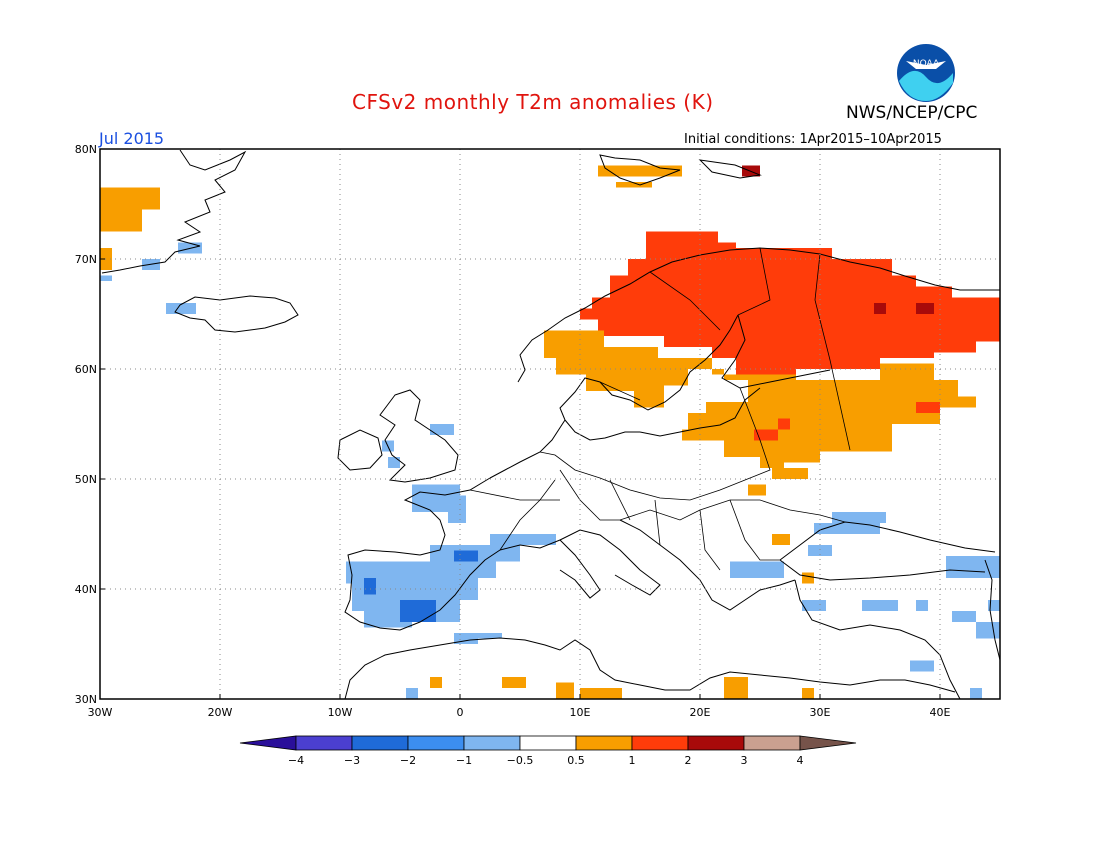 This screenshot has width=1100, height=850. What do you see at coordinates (340, 712) in the screenshot?
I see `lon-tick-label: 10W` at bounding box center [340, 712].